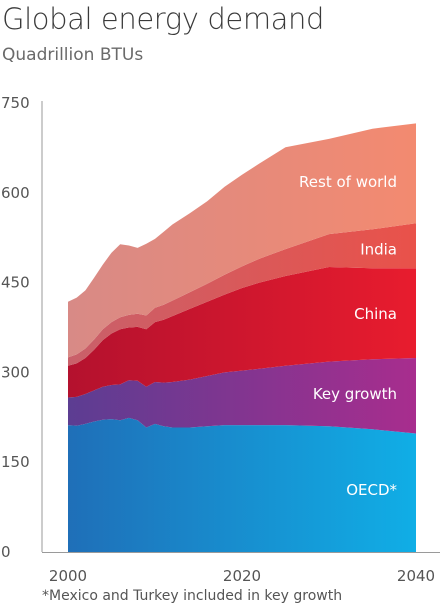 The image size is (444, 612). I want to click on label-rest-of-world: Rest of world, so click(348, 182).